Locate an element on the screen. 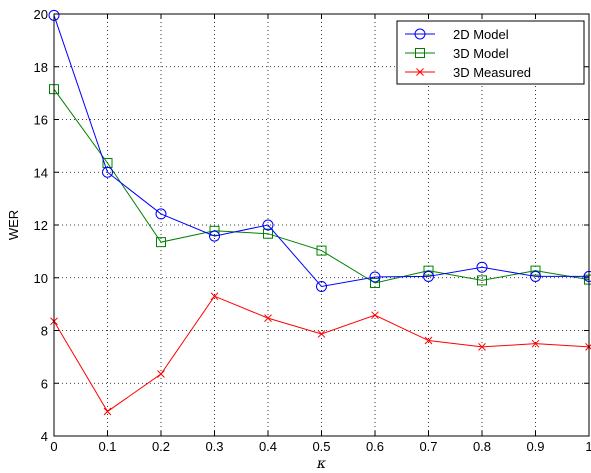 The width and height of the screenshot is (591, 473). y-axis-label: WER is located at coordinates (13, 225).